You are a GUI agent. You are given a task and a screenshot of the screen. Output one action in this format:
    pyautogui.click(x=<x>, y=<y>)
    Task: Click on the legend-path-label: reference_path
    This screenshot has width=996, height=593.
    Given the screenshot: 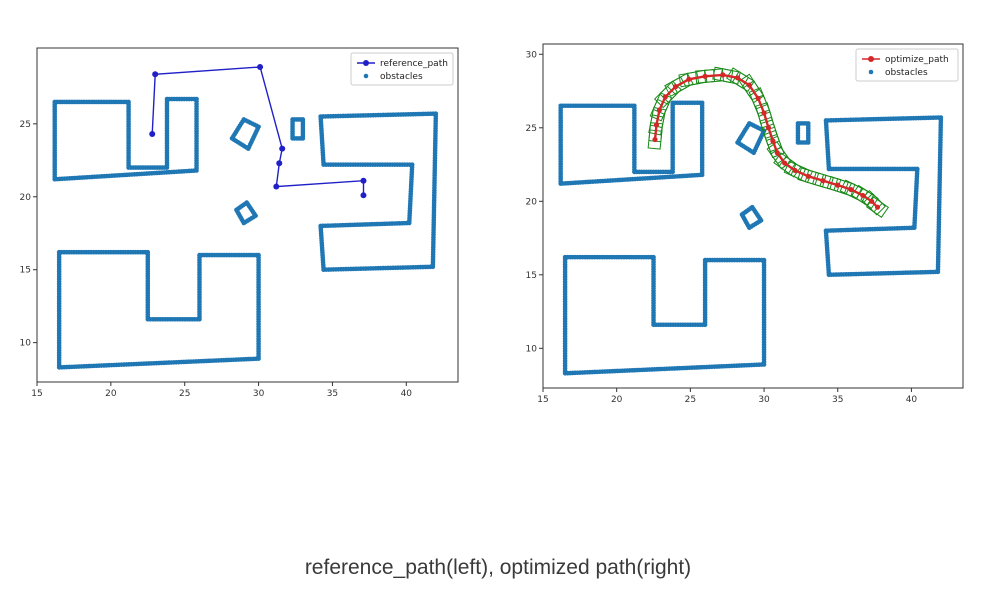 What is the action you would take?
    pyautogui.click(x=414, y=64)
    